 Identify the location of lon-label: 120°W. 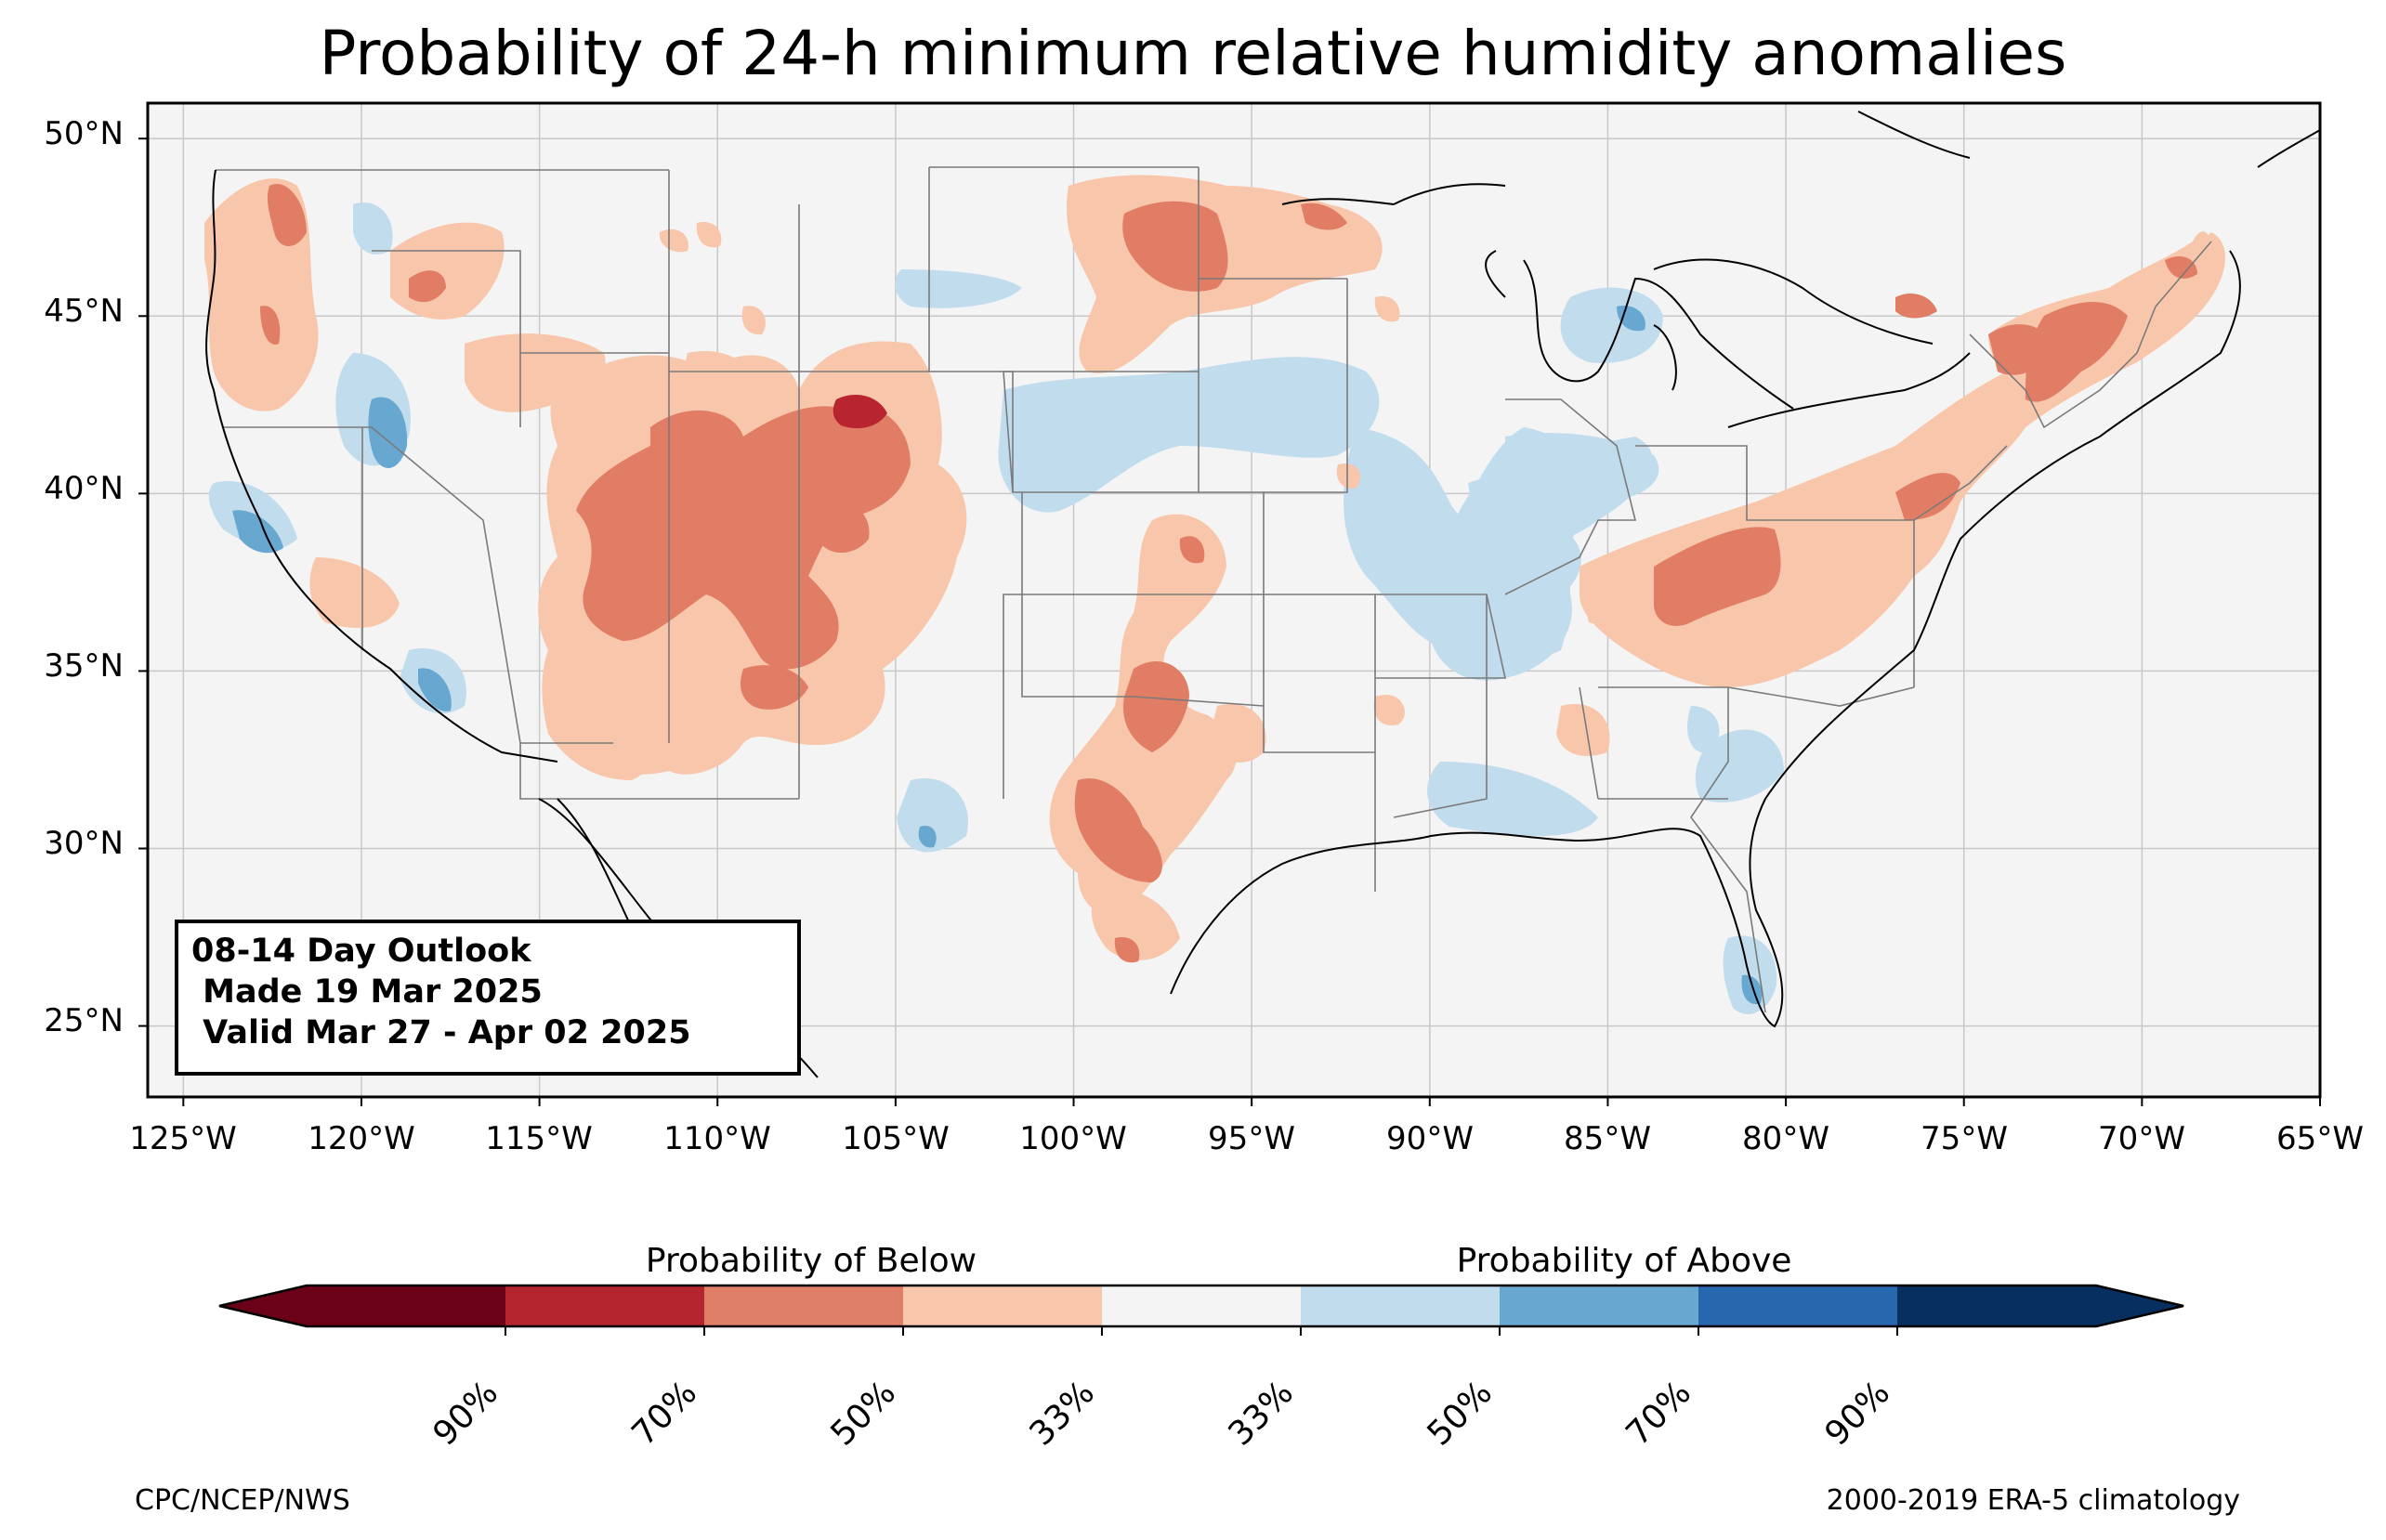
(361, 1138).